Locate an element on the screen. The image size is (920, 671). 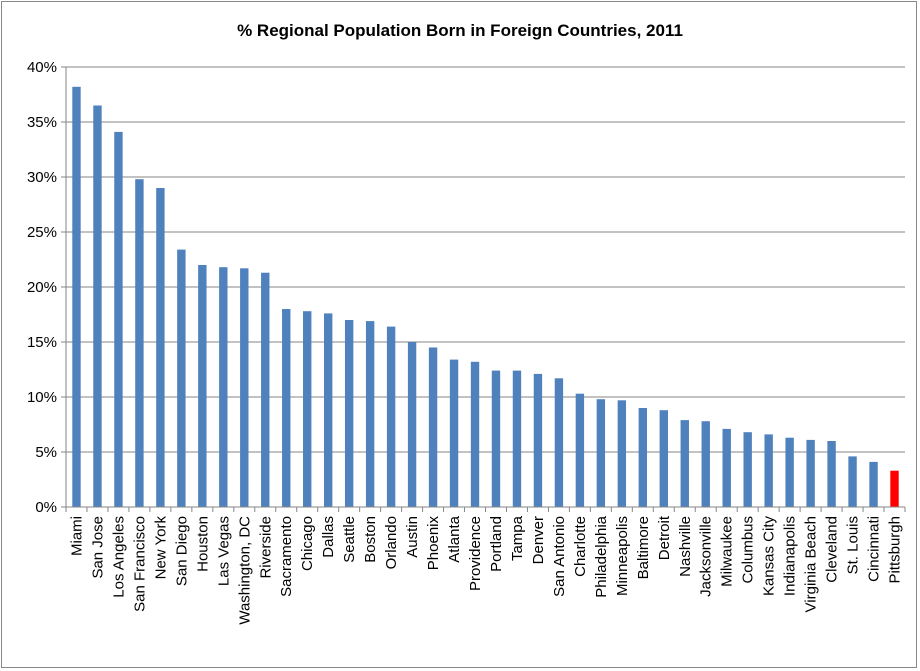
bar-st-louis is located at coordinates (852, 481).